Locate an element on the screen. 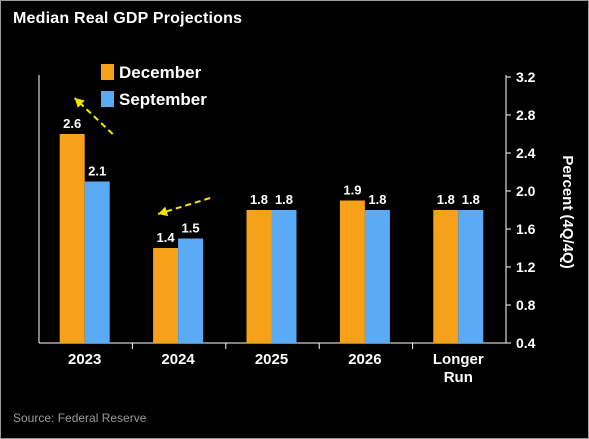 This screenshot has height=439, width=589. annotation-arrow-2024 is located at coordinates (184, 206).